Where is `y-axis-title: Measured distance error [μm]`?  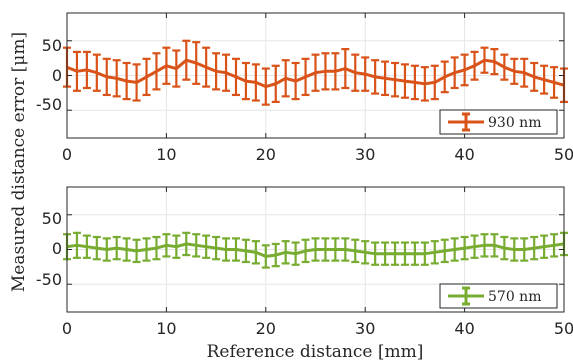
y-axis-title: Measured distance error [μm] is located at coordinates (19, 162).